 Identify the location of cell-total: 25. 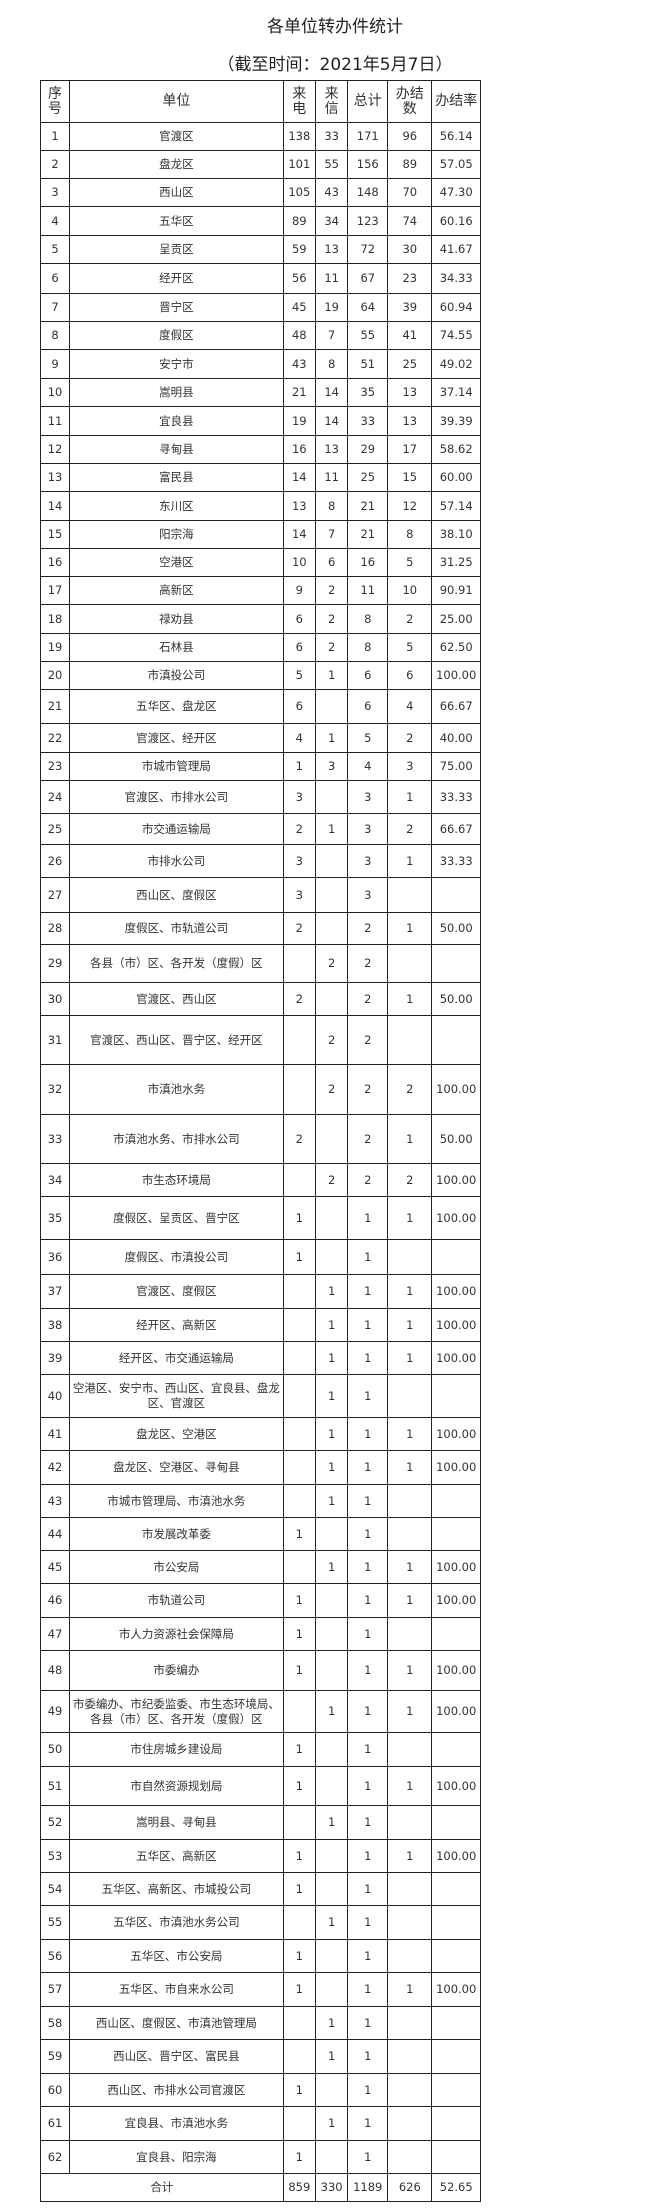
(368, 477).